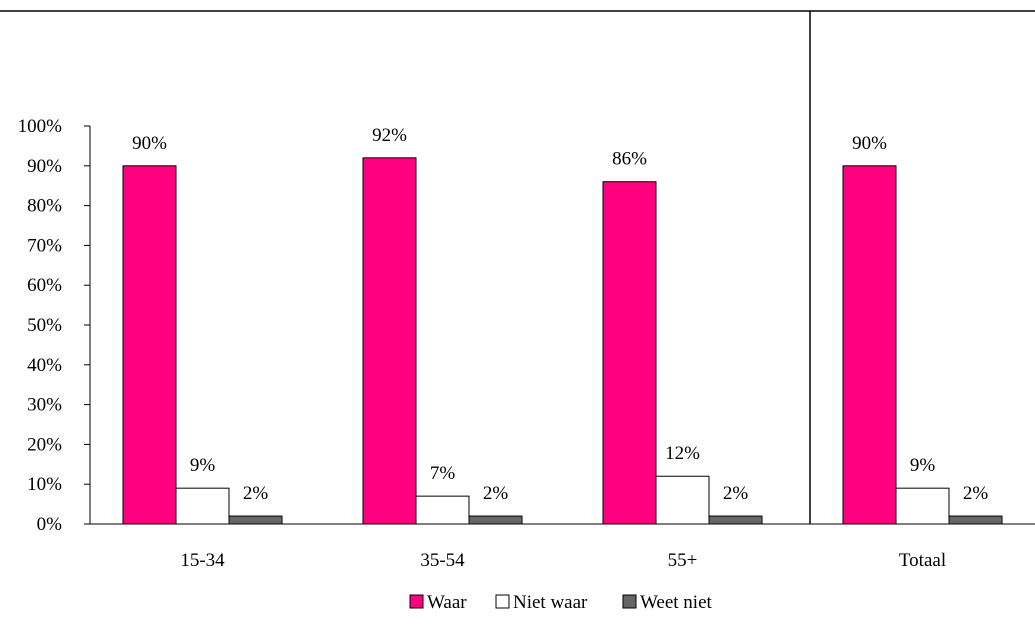 The height and width of the screenshot is (624, 1035). What do you see at coordinates (389, 135) in the screenshot?
I see `data-label: 92%` at bounding box center [389, 135].